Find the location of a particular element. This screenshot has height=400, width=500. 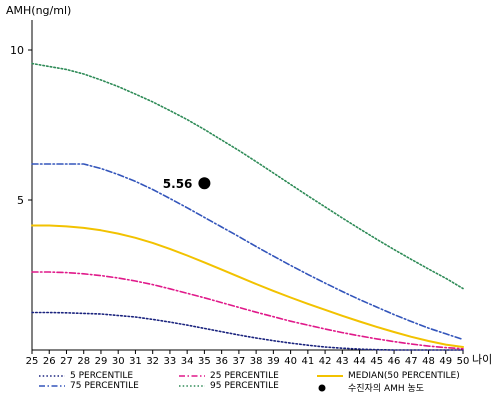

x-tick-label: 41 is located at coordinates (307, 361).